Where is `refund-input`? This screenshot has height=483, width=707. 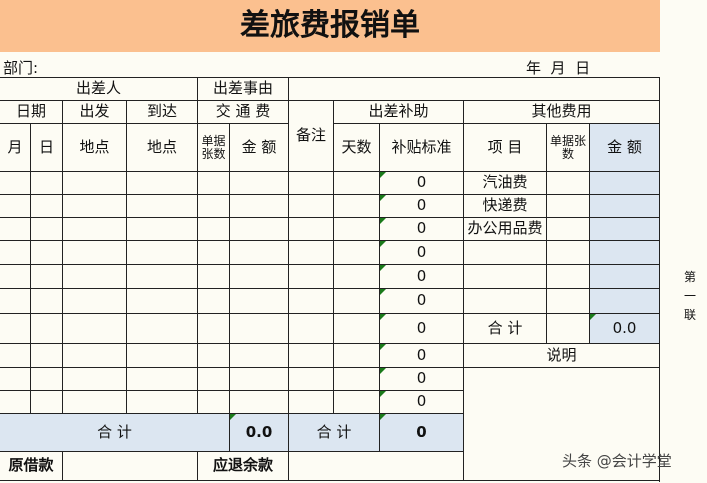 refund-input is located at coordinates (376, 466).